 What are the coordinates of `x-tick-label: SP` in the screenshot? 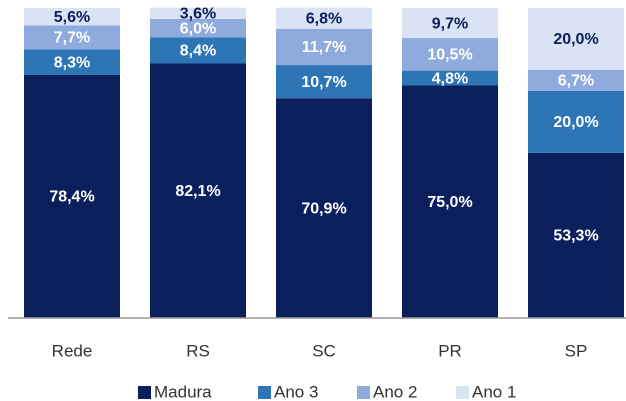 It's located at (576, 350).